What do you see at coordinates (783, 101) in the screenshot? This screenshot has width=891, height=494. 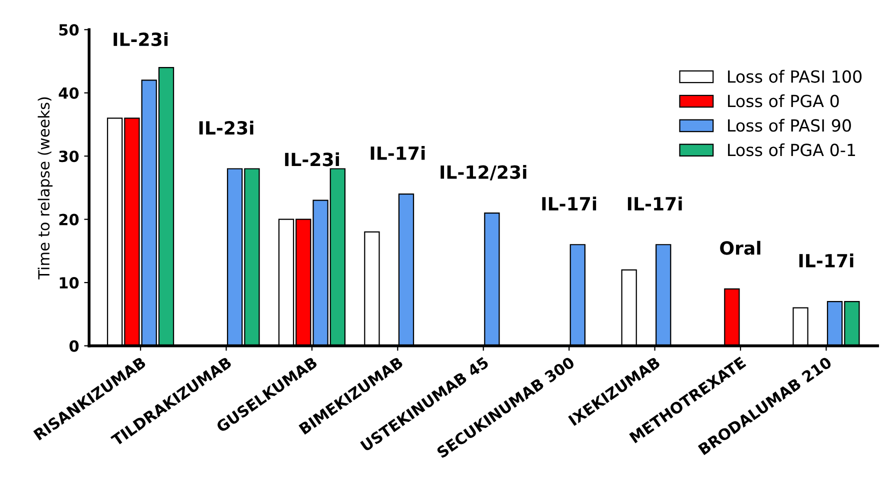 I see `legend-label: Loss of PGA 0` at bounding box center [783, 101].